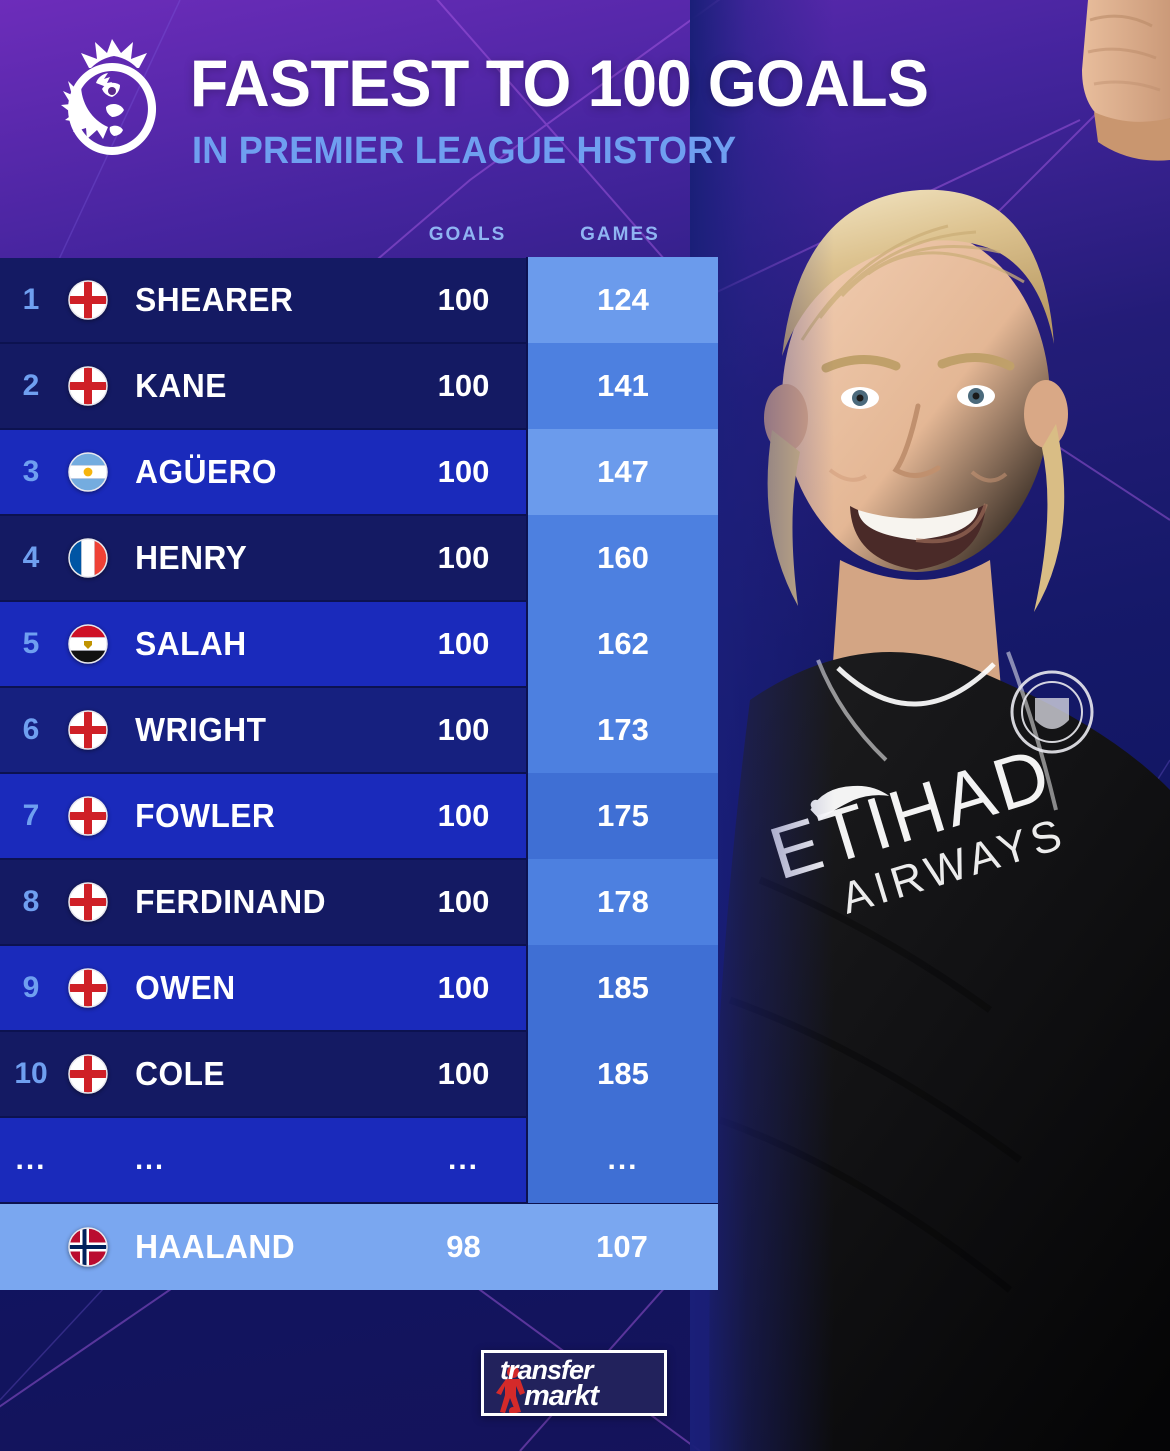 The width and height of the screenshot is (1170, 1451). I want to click on table-row: 6 WRIGHT 100 173, so click(359, 730).